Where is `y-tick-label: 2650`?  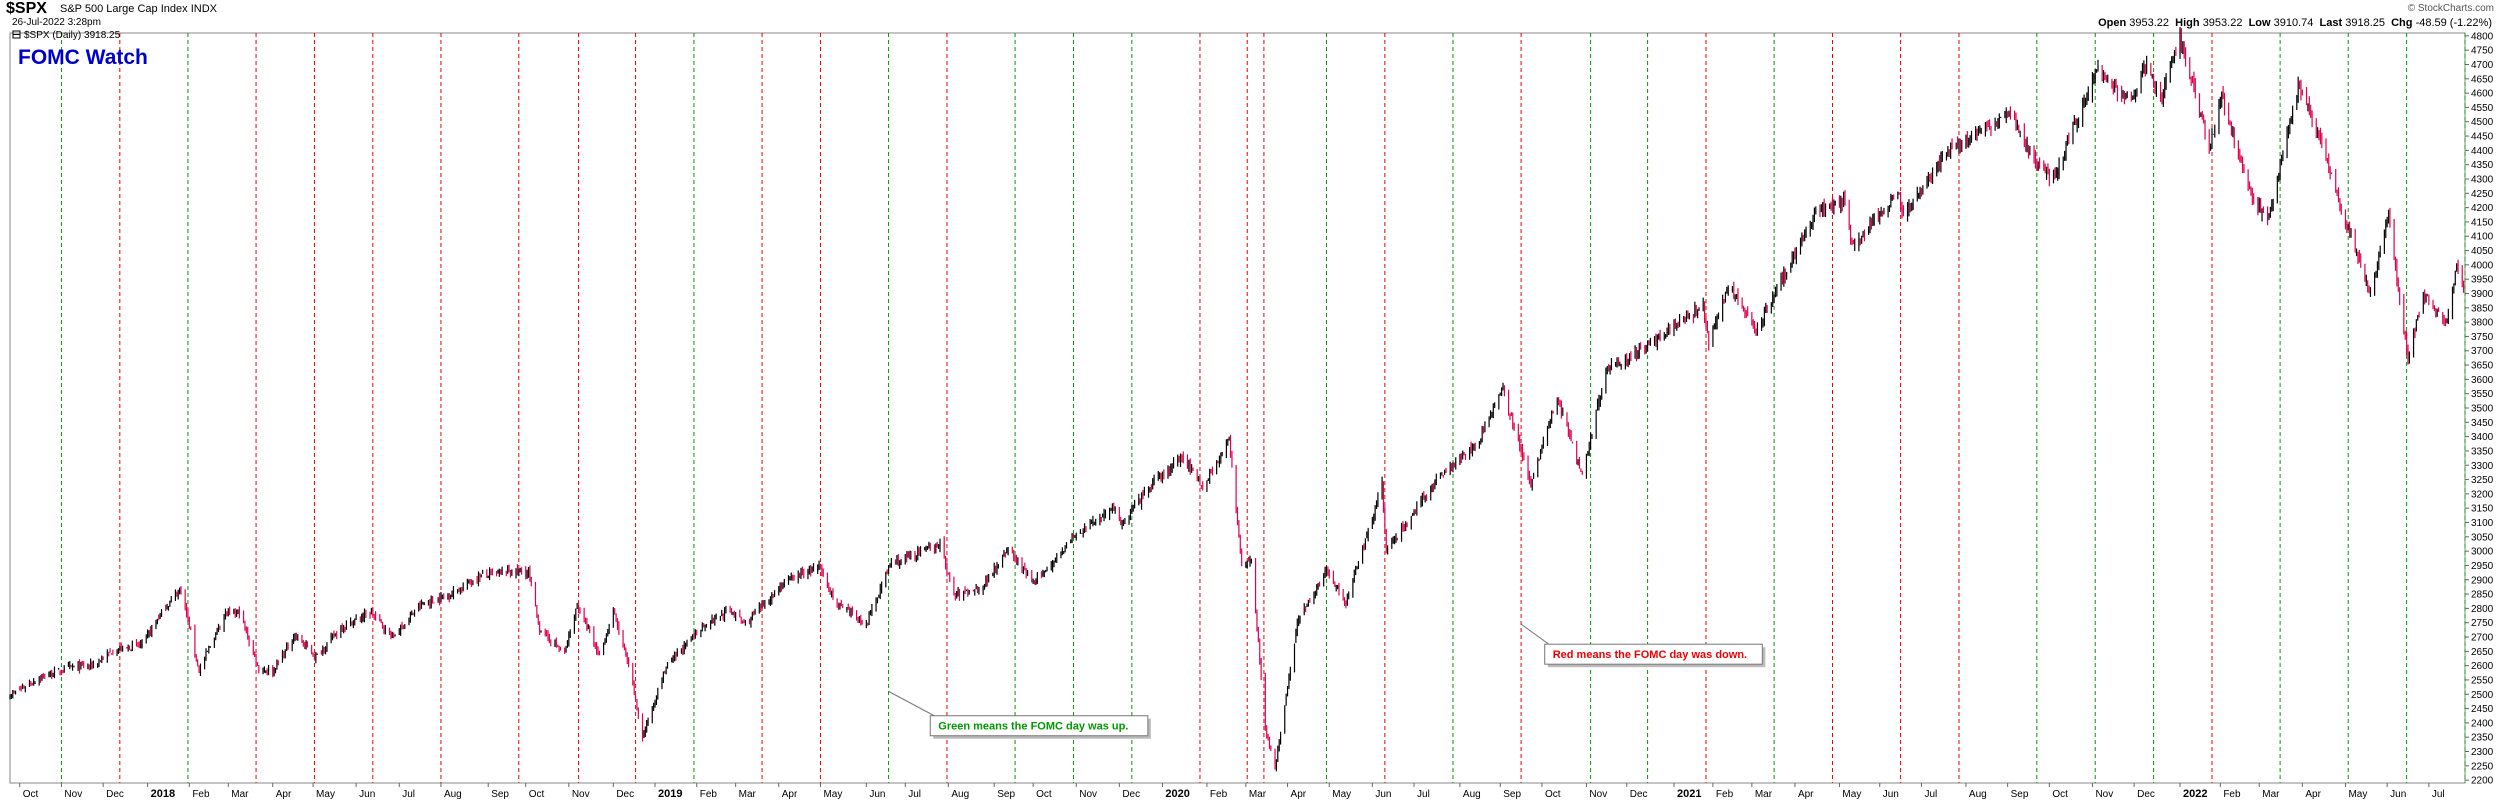 y-tick-label: 2650 is located at coordinates (2482, 652).